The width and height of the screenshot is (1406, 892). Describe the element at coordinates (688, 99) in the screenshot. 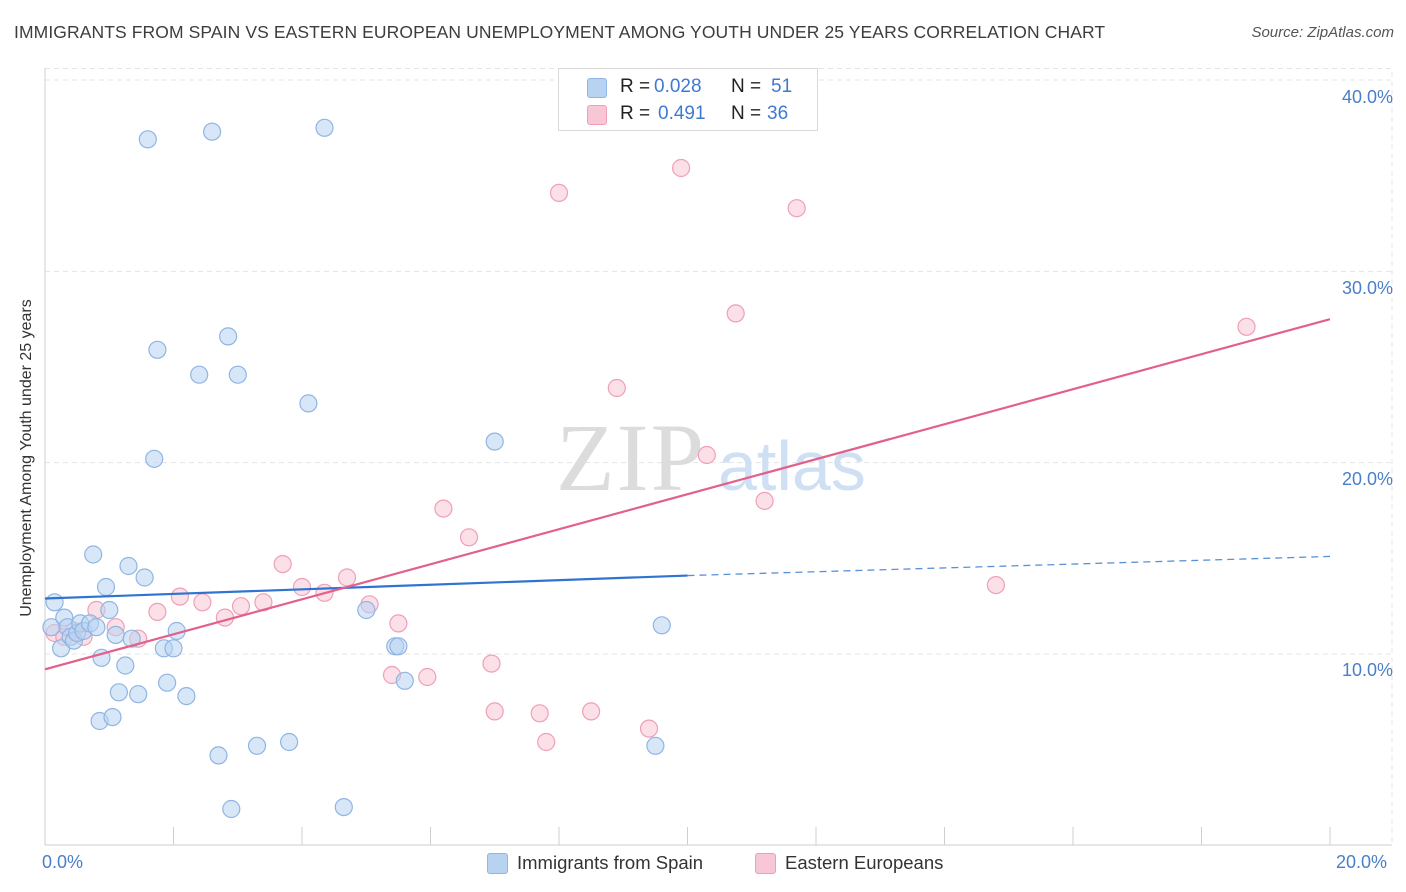

I see `correlation-legend: R = 0.028 N = 51 R = 0.491 N = 36` at that location.